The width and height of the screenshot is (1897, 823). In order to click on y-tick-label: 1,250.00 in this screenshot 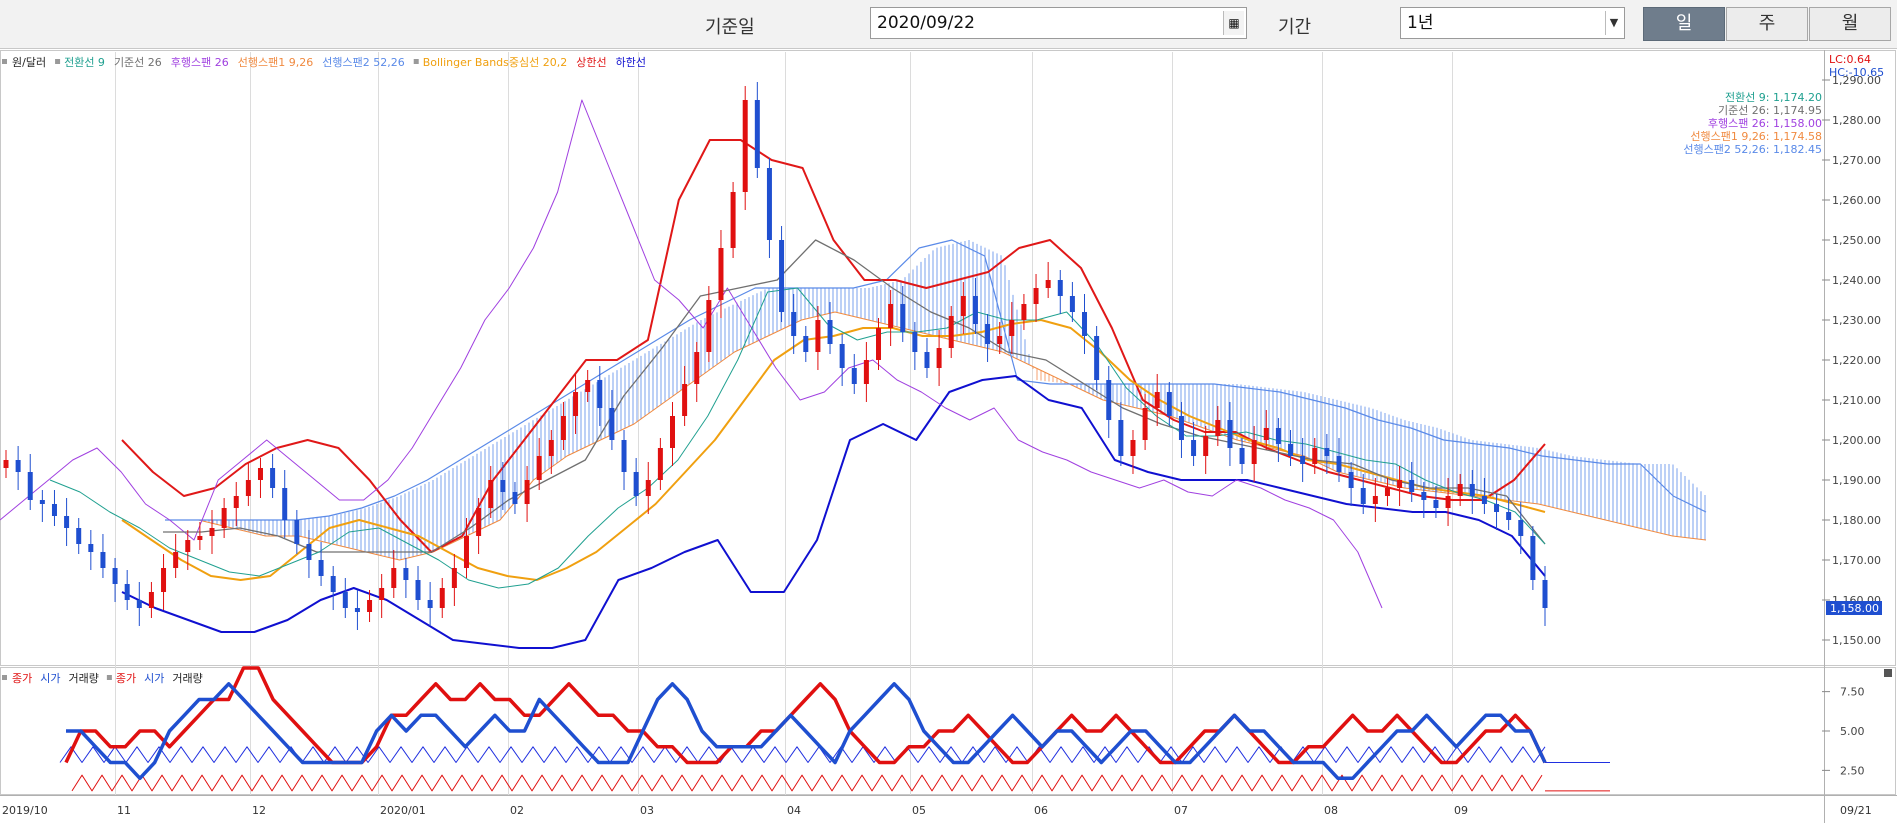, I will do `click(1856, 240)`.